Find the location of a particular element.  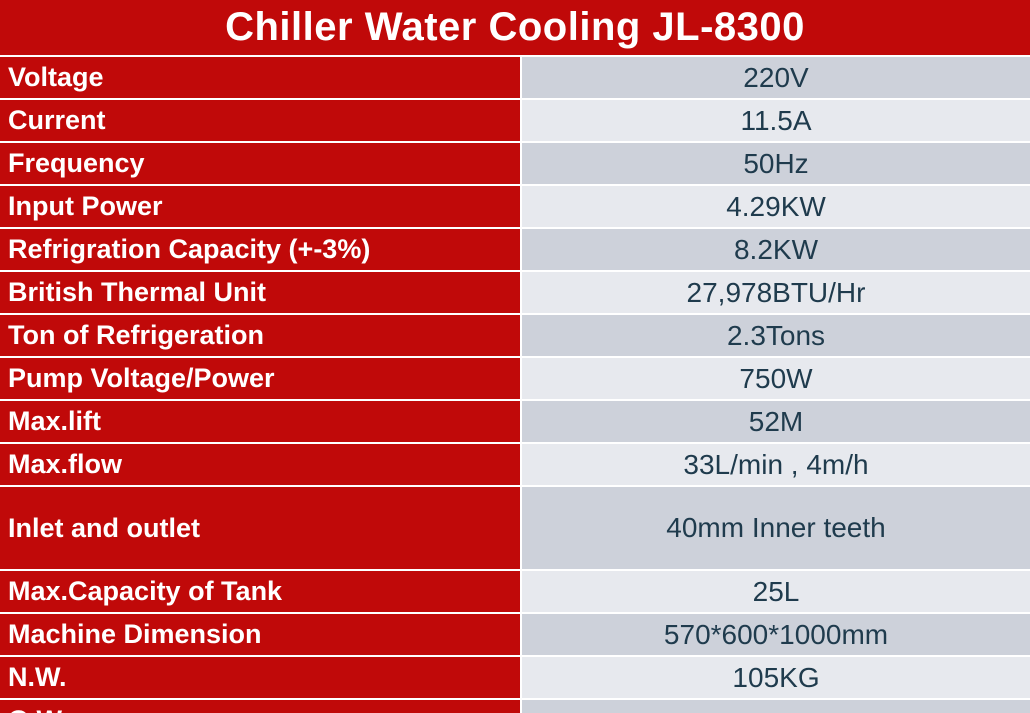

row-value: 11.5A is located at coordinates (774, 120).